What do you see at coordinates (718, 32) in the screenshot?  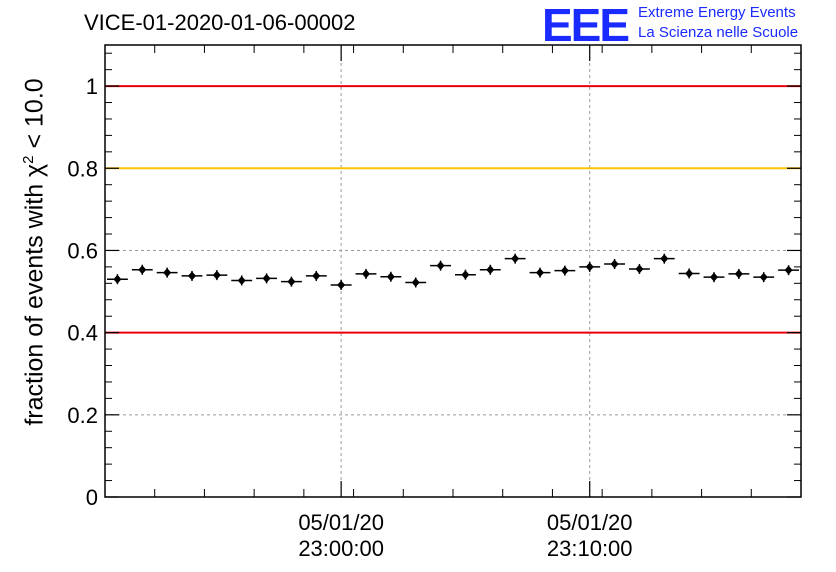 I see `logo-text-line2: La Scienza nelle Scuole` at bounding box center [718, 32].